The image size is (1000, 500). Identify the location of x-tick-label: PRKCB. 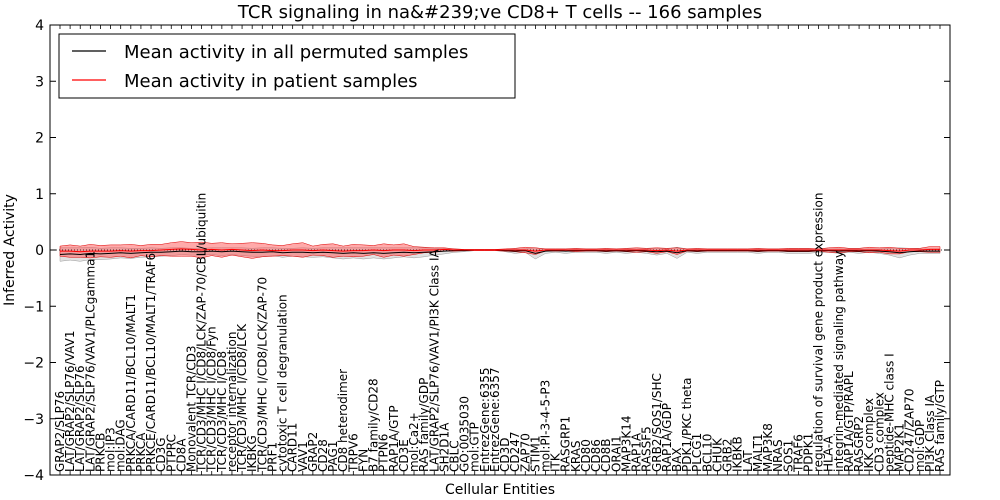
(100, 452).